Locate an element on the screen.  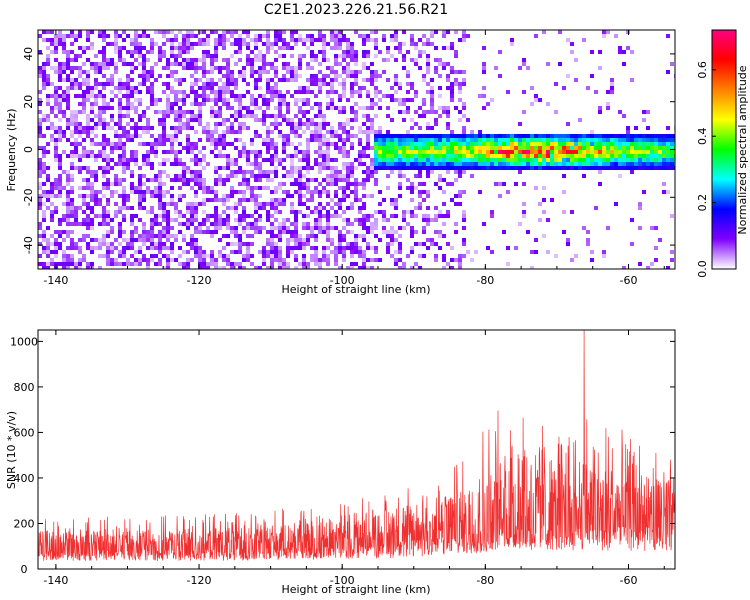
x-tick-label: -100 is located at coordinates (342, 580).